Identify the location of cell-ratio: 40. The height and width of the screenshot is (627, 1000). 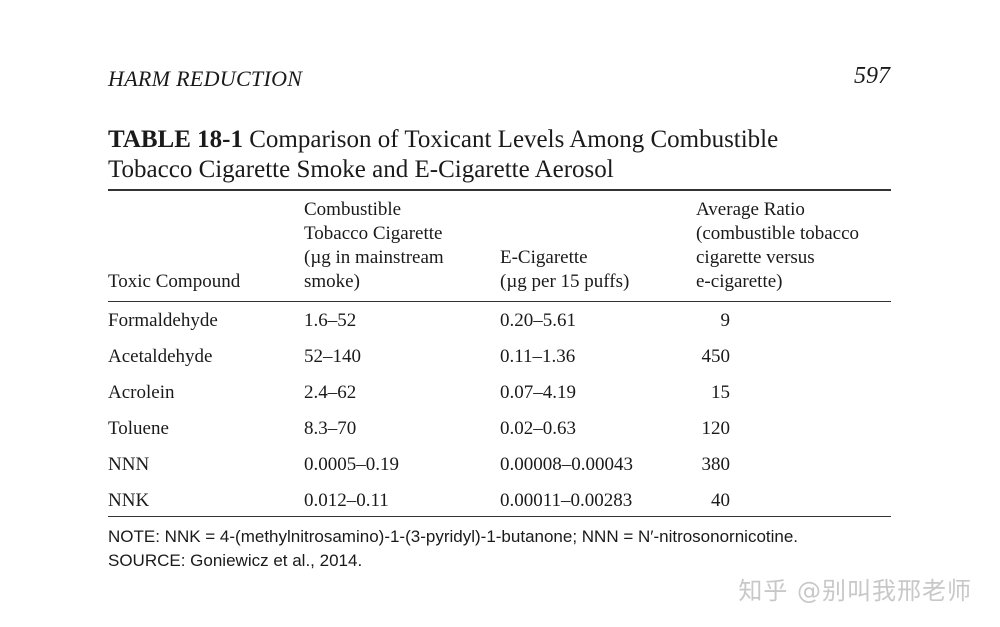
(720, 500).